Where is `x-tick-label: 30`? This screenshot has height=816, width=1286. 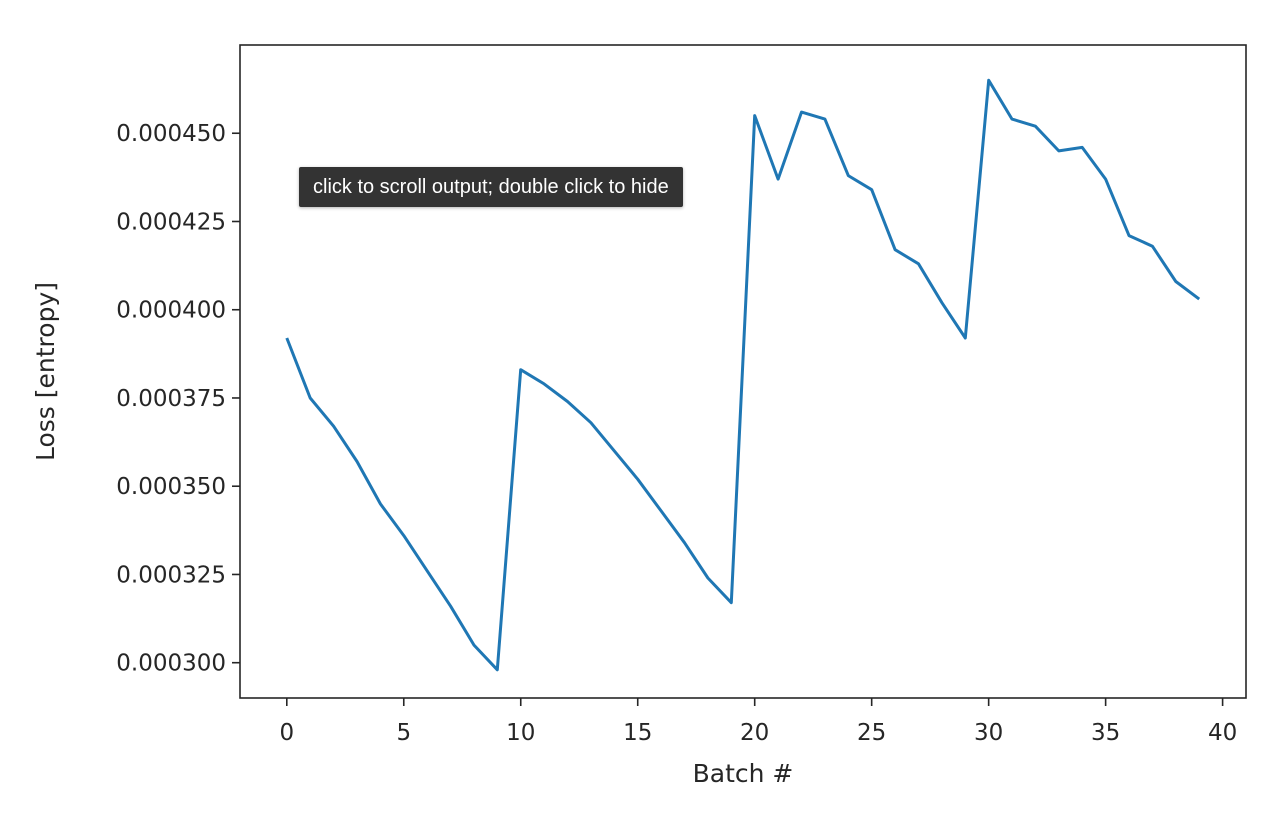
x-tick-label: 30 is located at coordinates (988, 733).